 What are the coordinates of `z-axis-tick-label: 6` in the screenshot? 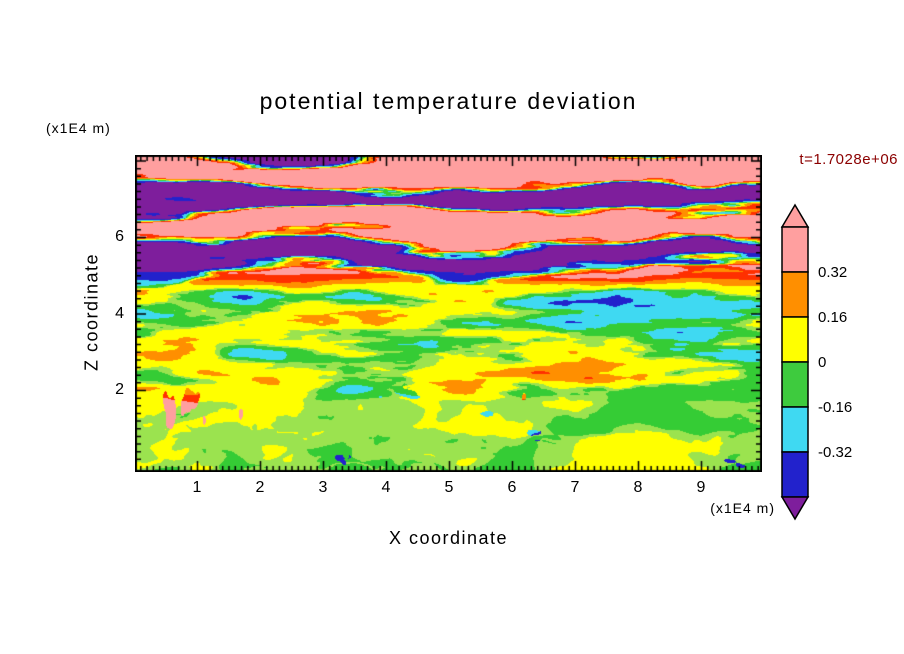 It's located at (119, 236).